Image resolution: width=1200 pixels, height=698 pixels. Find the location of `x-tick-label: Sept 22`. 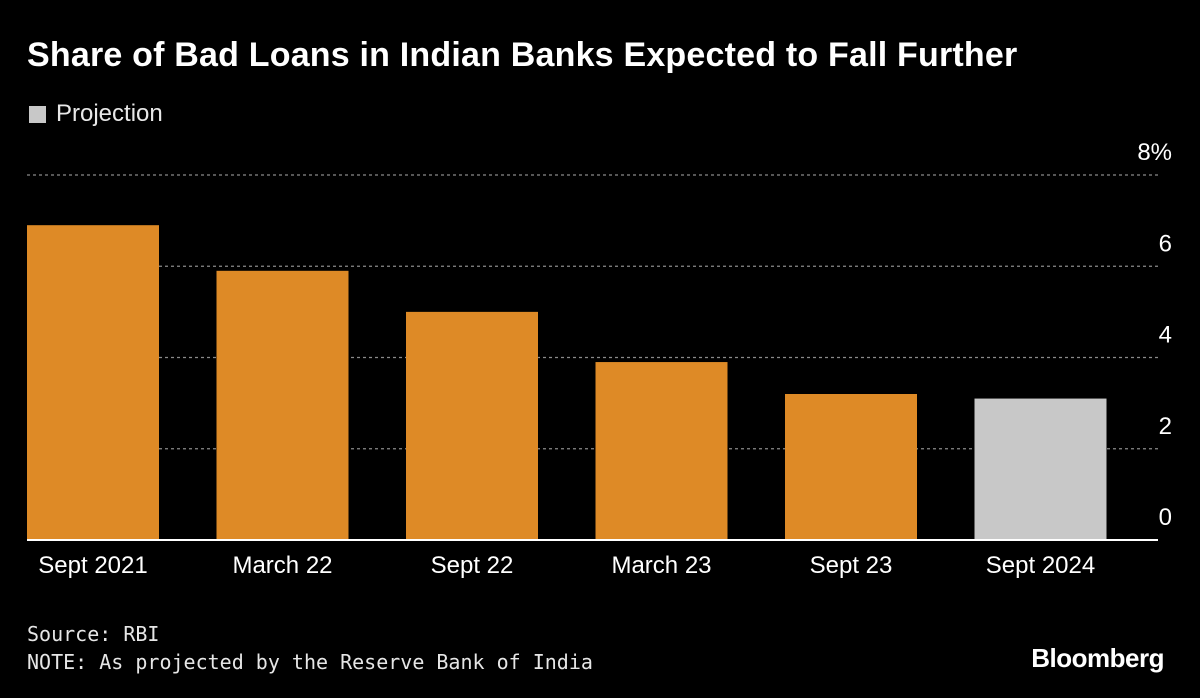

x-tick-label: Sept 22 is located at coordinates (472, 565).